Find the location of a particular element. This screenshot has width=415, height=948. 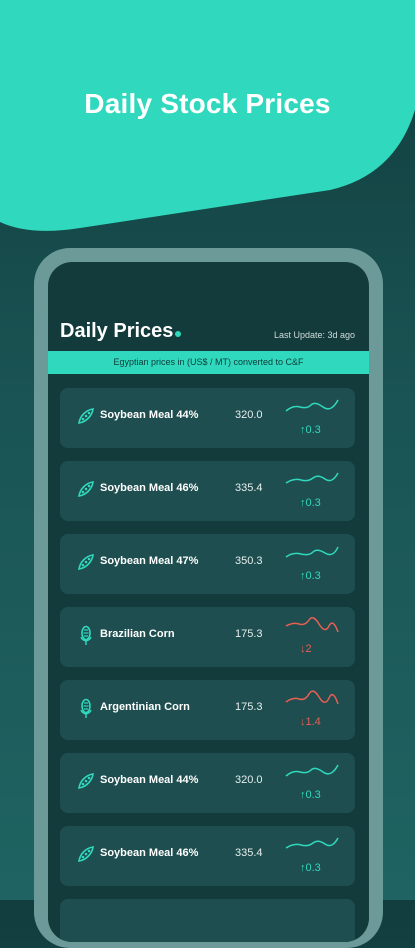

product-name: Soybean Meal 47% is located at coordinates (149, 561).